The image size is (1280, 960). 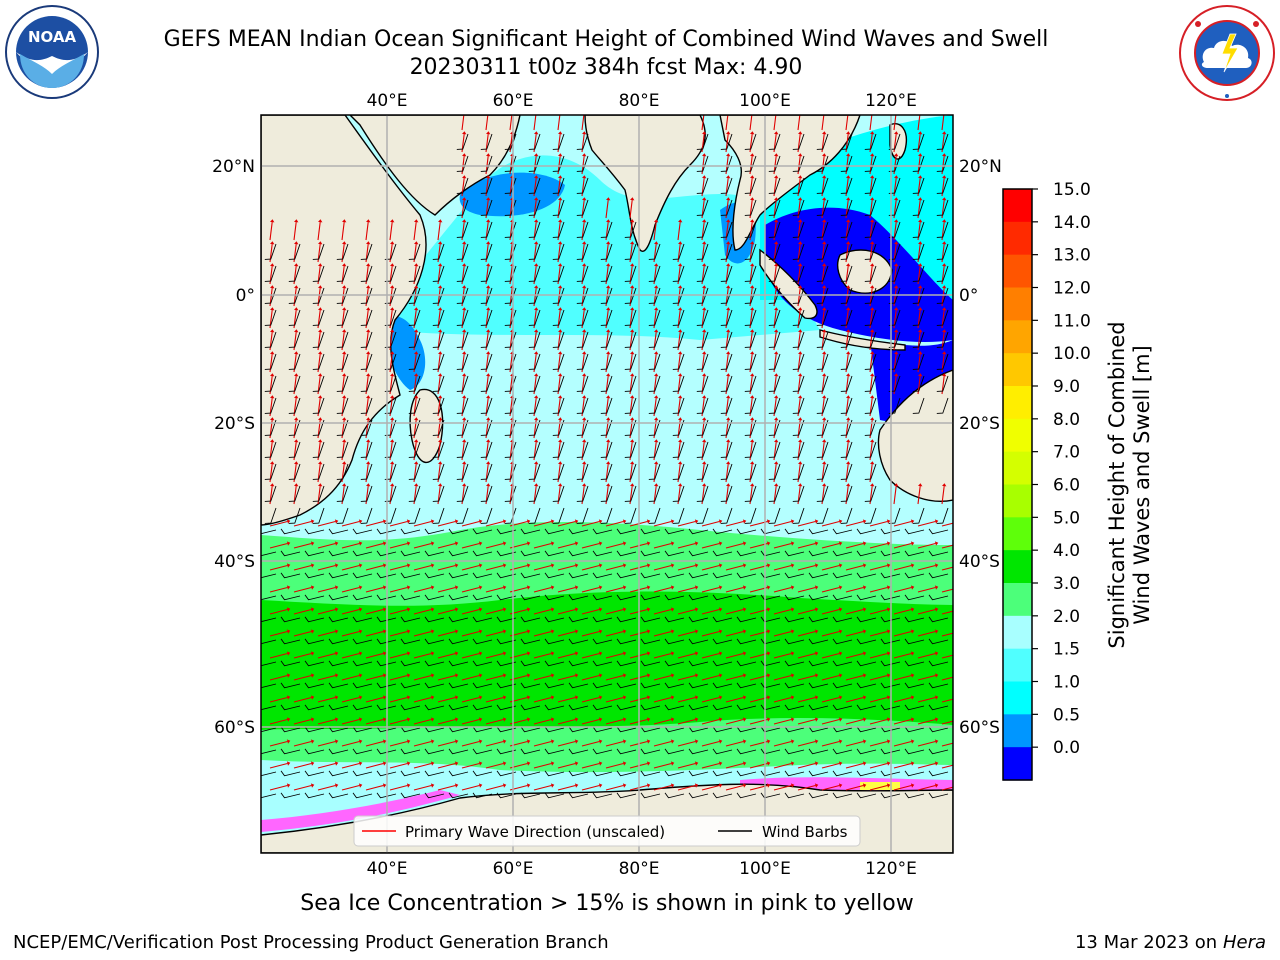 I want to click on colorbar-tick-label: 6.0, so click(x=1066, y=486).